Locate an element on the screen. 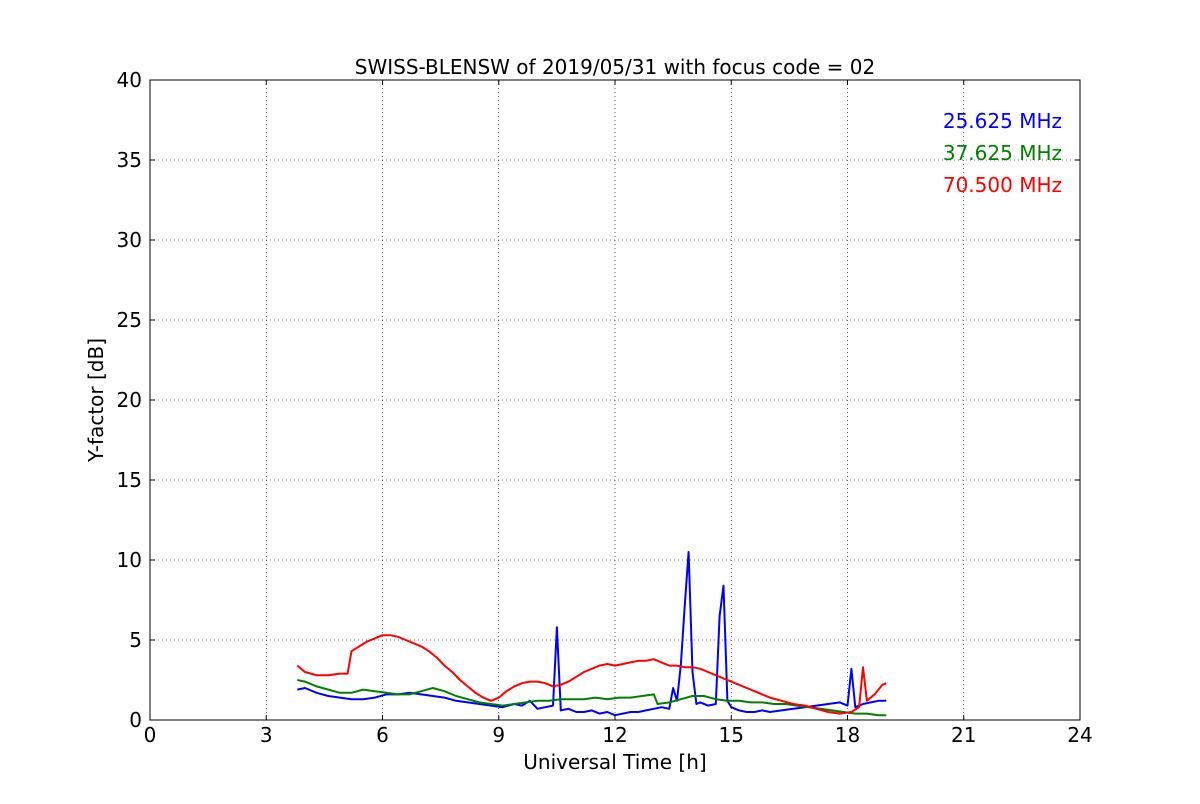 The width and height of the screenshot is (1200, 804). y-tick-label: 35 is located at coordinates (129, 160).